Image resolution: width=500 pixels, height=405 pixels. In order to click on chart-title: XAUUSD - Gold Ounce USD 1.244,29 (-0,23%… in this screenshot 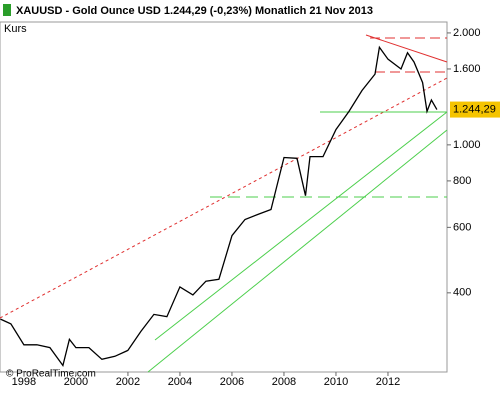, I will do `click(194, 11)`.